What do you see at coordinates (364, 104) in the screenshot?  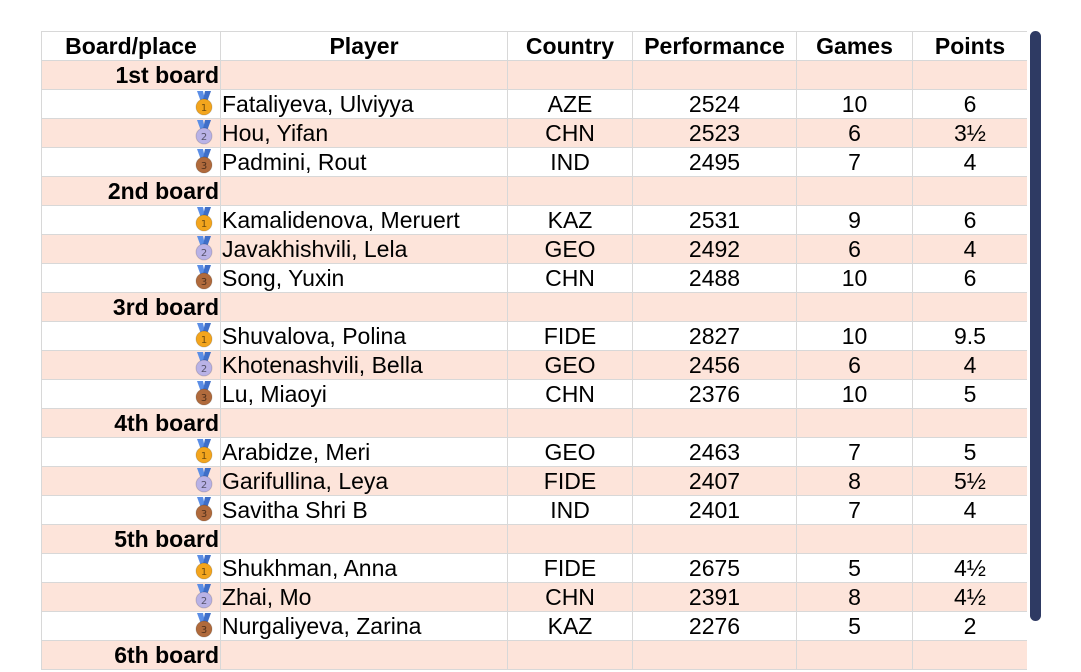 I see `player-name: Fataliyeva, Ulviyya` at bounding box center [364, 104].